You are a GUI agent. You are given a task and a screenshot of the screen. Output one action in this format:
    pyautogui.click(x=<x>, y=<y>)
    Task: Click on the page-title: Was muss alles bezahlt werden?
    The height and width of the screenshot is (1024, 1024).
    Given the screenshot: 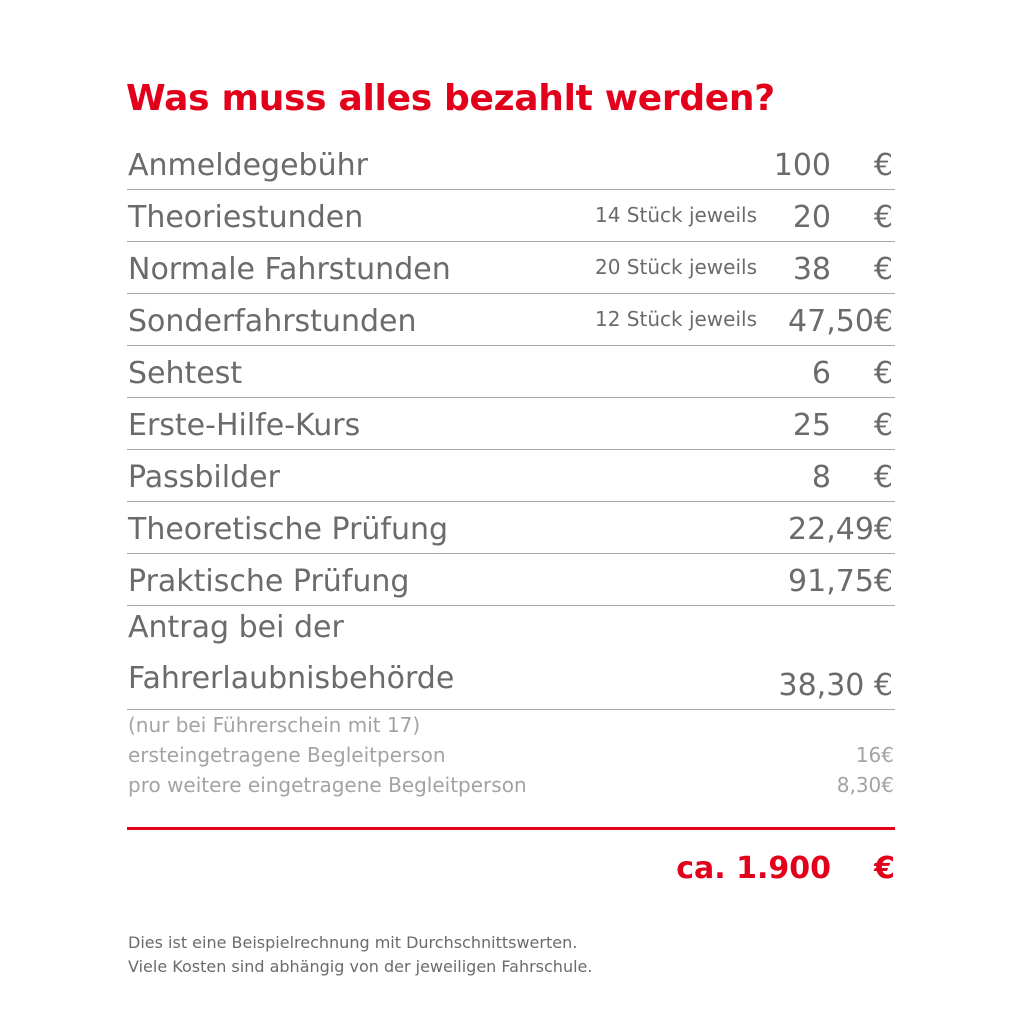 What is the action you would take?
    pyautogui.click(x=450, y=98)
    